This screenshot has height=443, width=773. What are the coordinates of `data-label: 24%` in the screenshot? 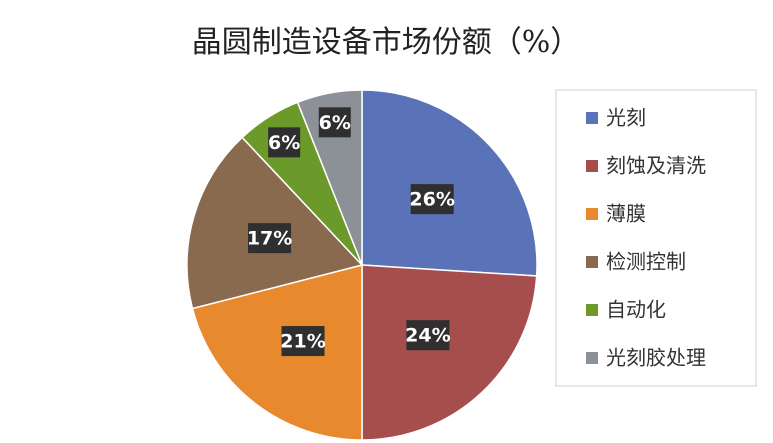 It's located at (427, 336).